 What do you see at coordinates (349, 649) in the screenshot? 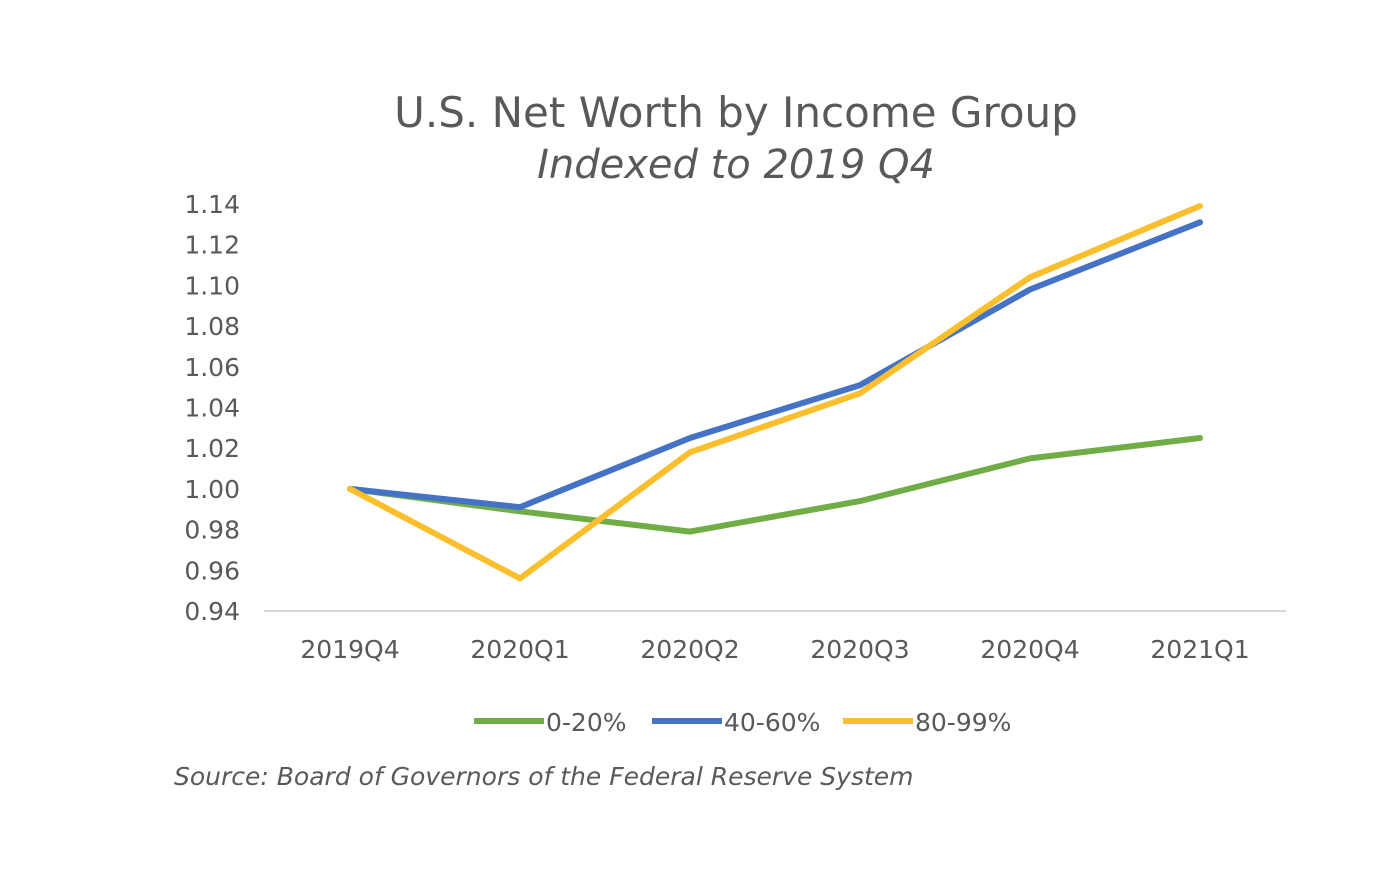
I see `x-tick-label: 2019Q4` at bounding box center [349, 649].